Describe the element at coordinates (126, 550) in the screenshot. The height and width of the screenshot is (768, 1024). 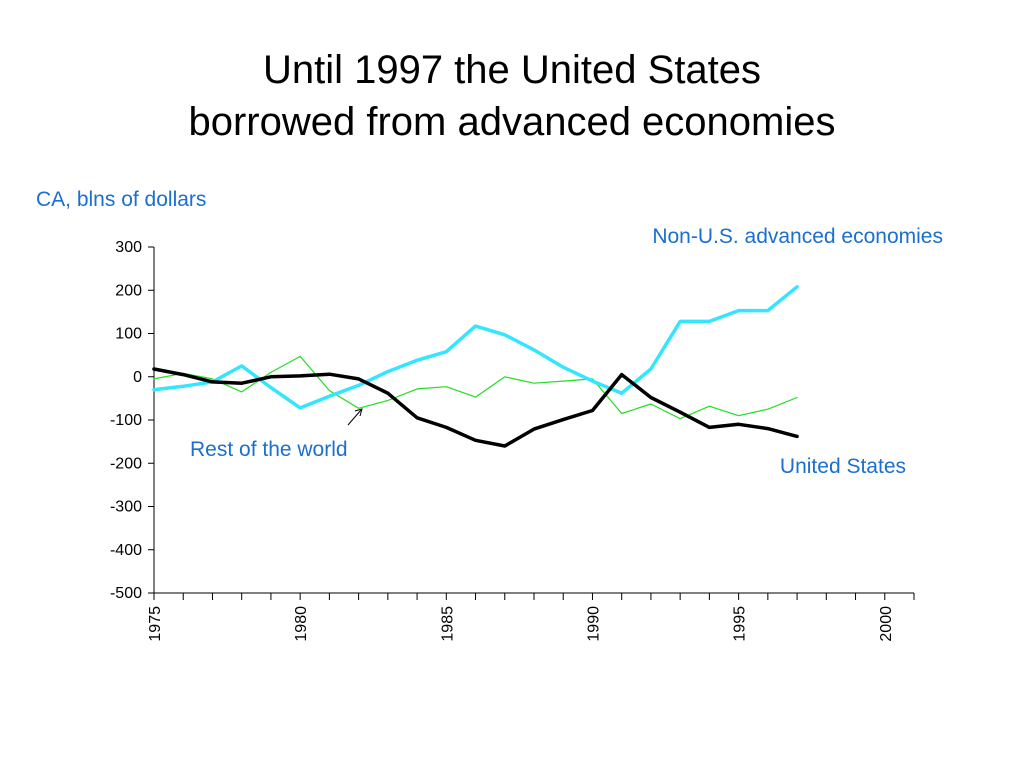
I see `y-tick-label: -400` at that location.